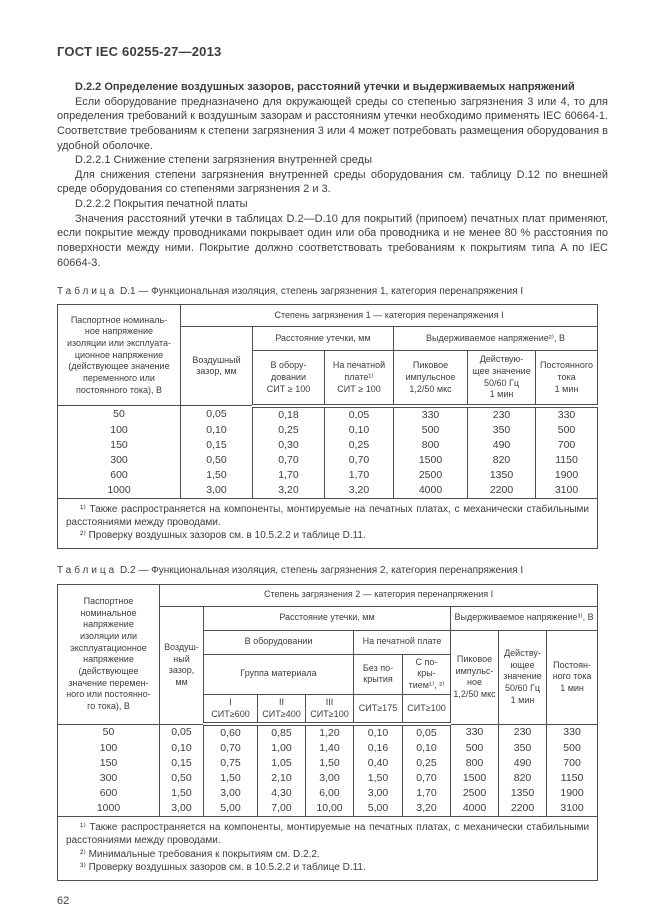 The width and height of the screenshot is (646, 913). I want to click on table-cell: 0,75, so click(230, 764).